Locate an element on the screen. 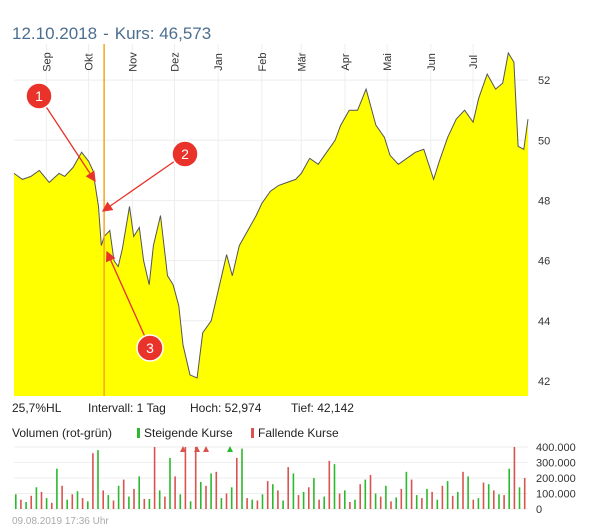  y-tick-label: 50 is located at coordinates (544, 141).